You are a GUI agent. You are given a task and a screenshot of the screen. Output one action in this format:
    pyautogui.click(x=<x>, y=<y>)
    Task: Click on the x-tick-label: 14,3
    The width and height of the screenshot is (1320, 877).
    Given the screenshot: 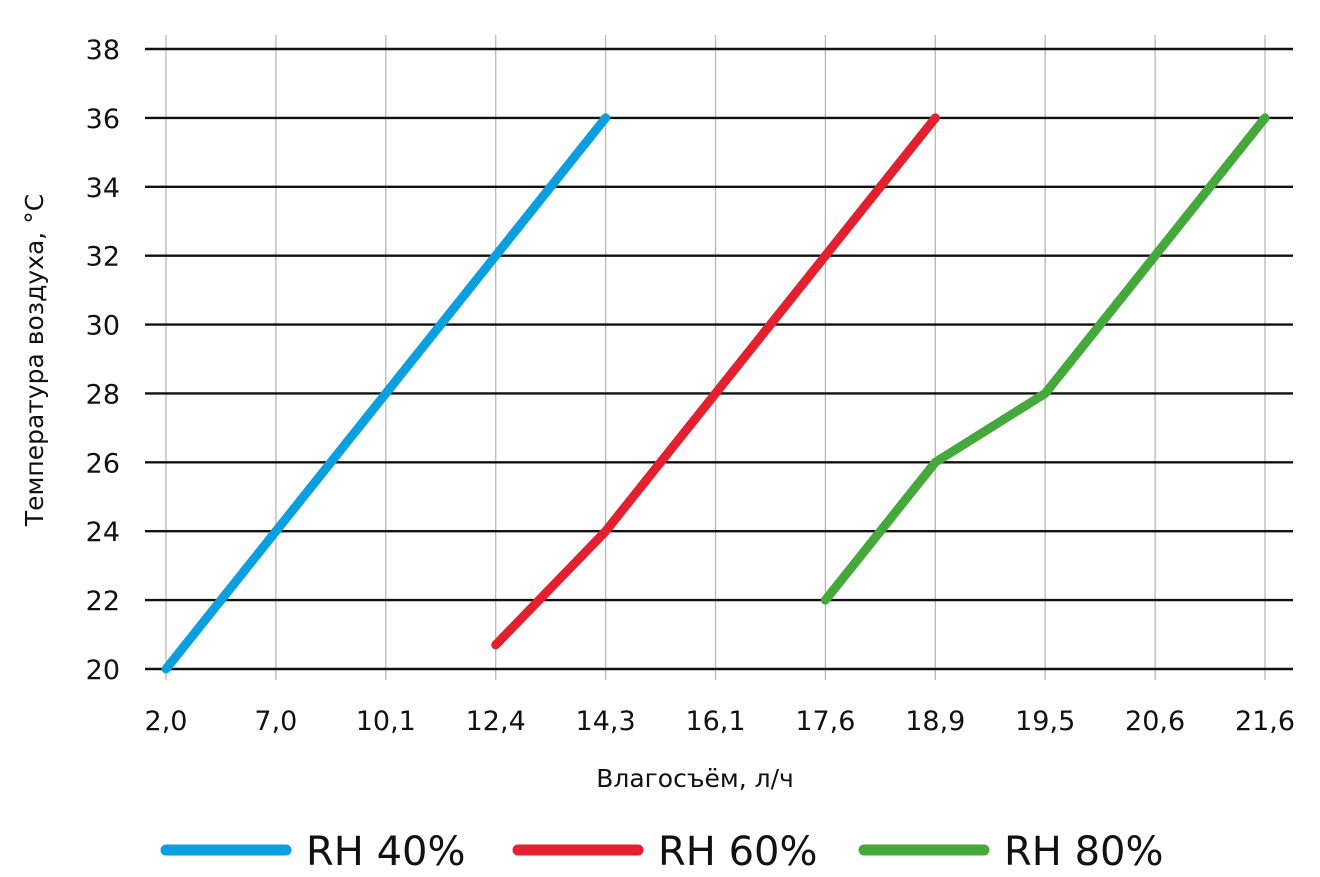 What is the action you would take?
    pyautogui.click(x=606, y=721)
    